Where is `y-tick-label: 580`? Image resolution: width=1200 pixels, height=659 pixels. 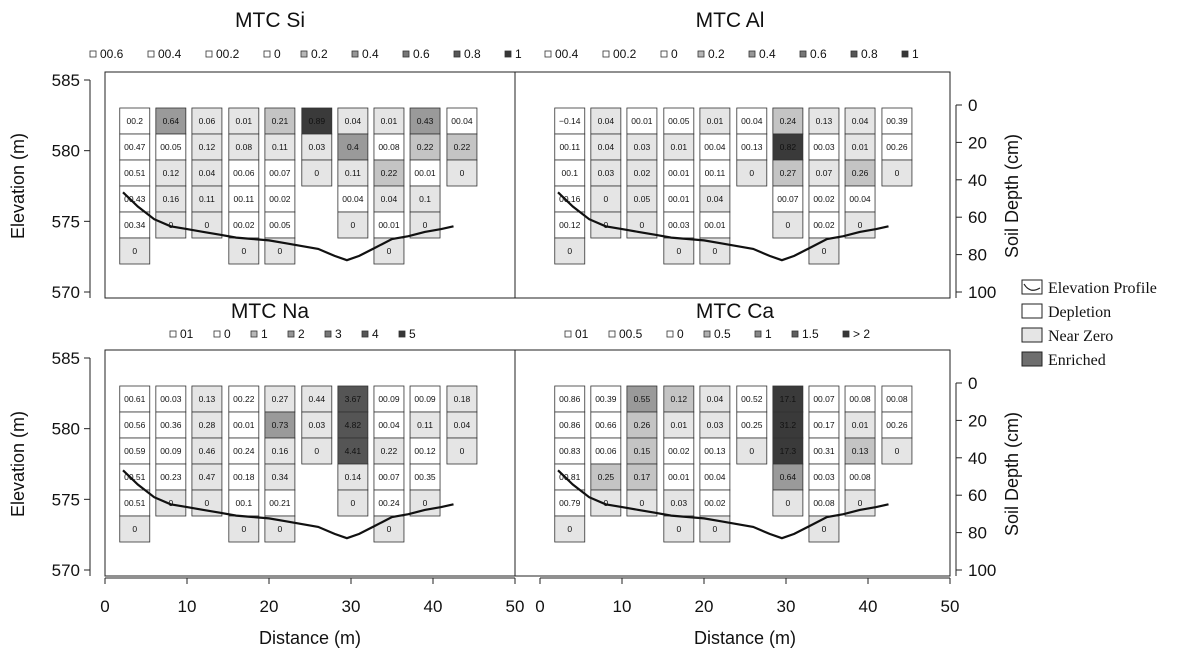
y-tick-label: 580 is located at coordinates (66, 429).